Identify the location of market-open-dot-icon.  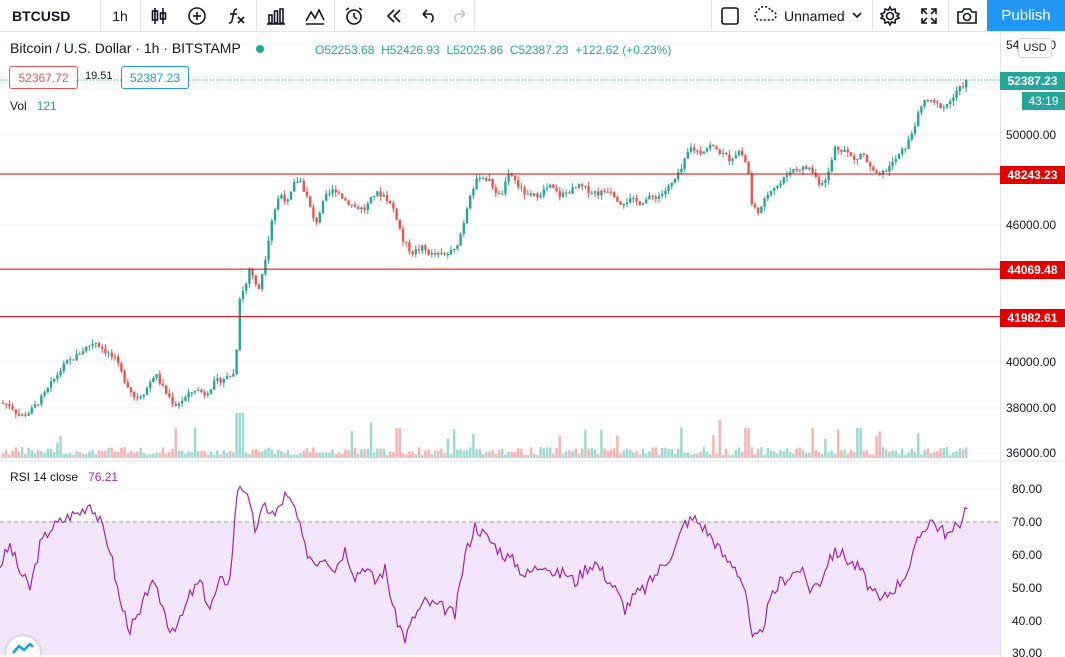
(260, 49).